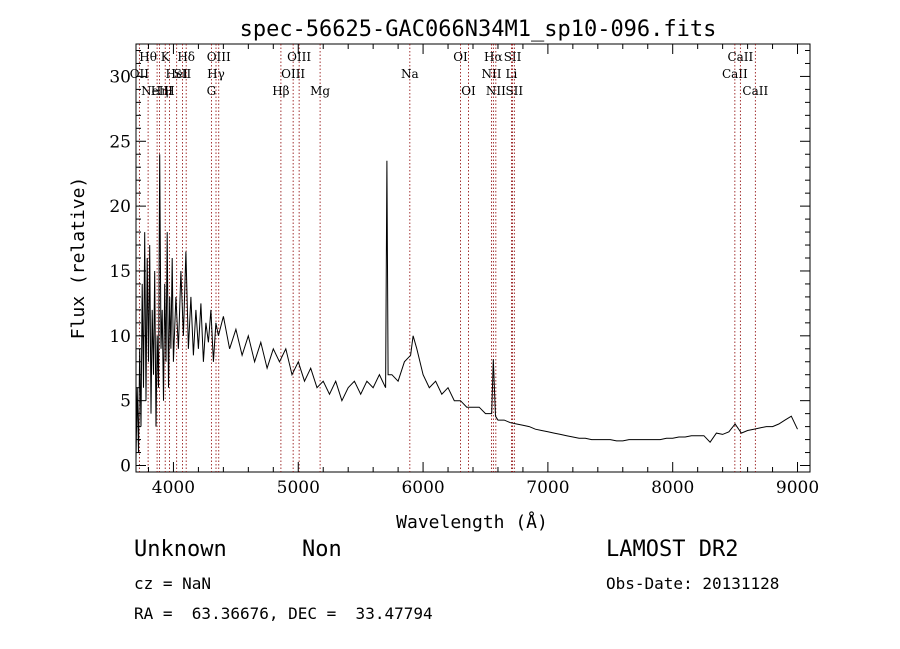  What do you see at coordinates (422, 488) in the screenshot?
I see `x-tick-label: 6000` at bounding box center [422, 488].